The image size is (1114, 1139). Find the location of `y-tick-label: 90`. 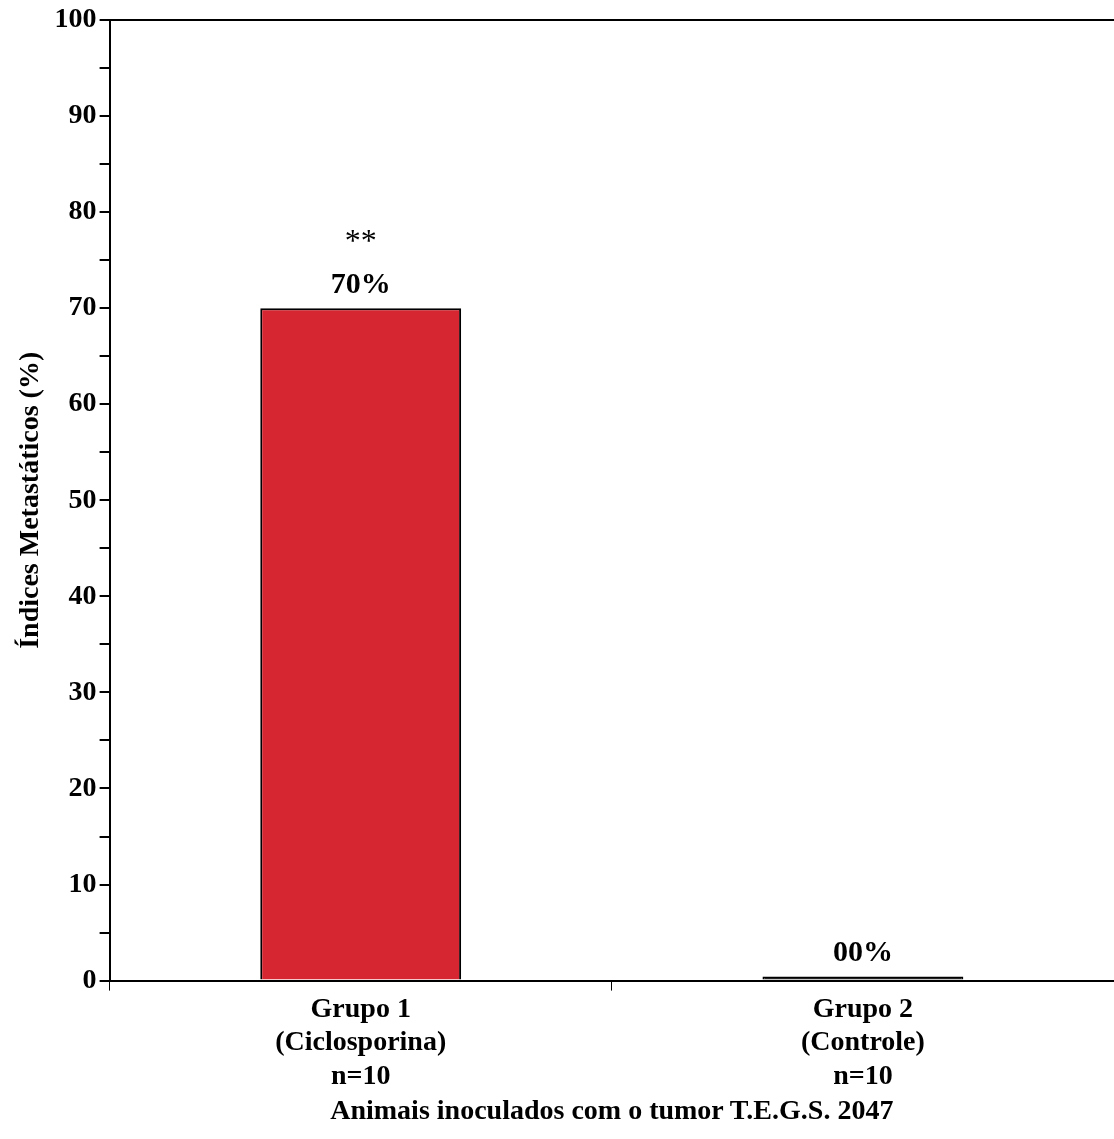

y-tick-label: 90 is located at coordinates (82, 114).